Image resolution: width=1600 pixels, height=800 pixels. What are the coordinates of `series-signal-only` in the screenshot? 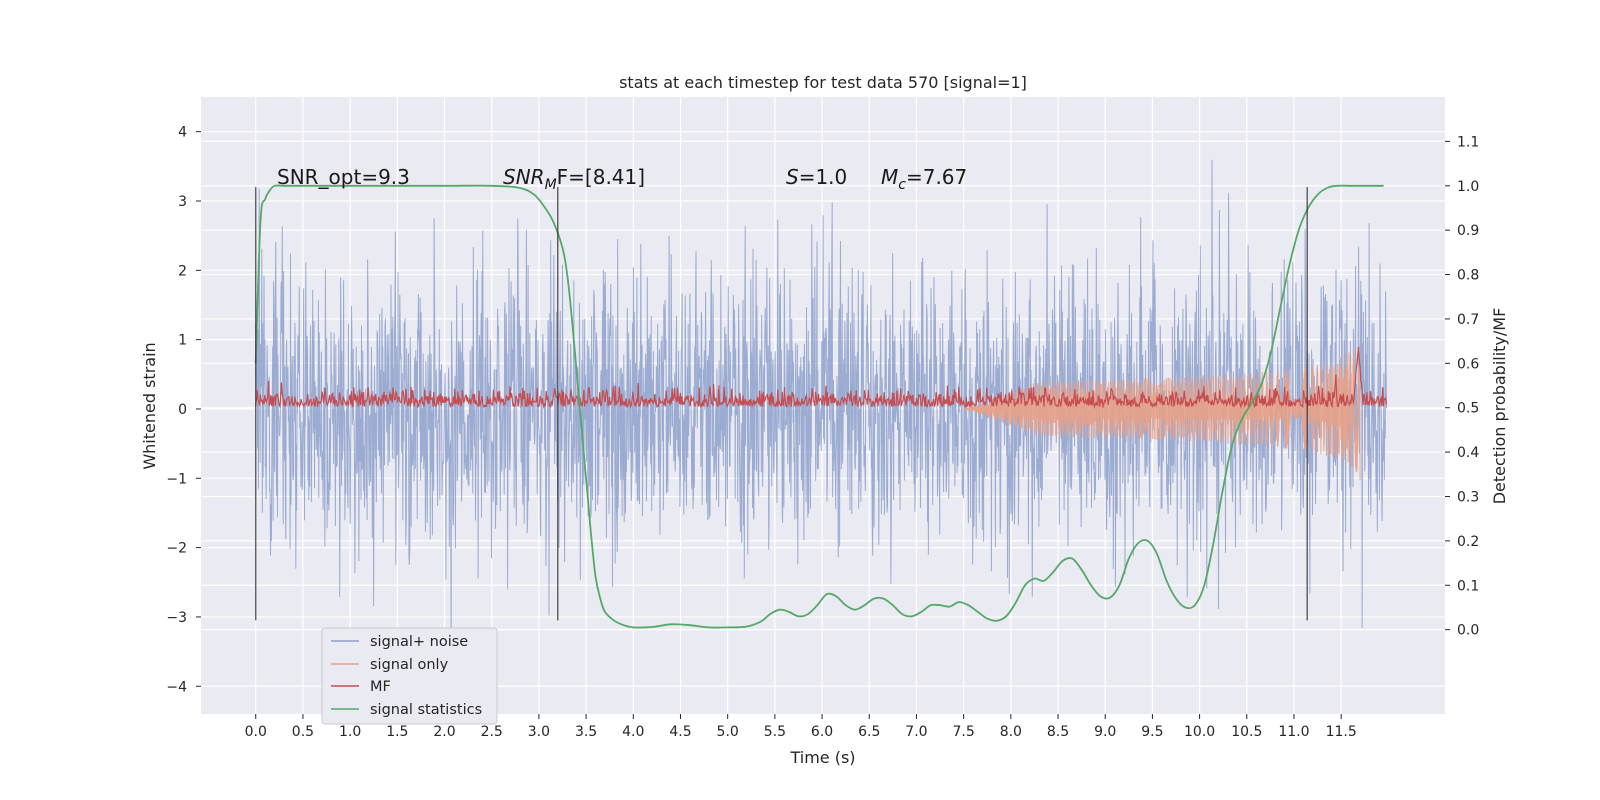 It's located at (1162, 413).